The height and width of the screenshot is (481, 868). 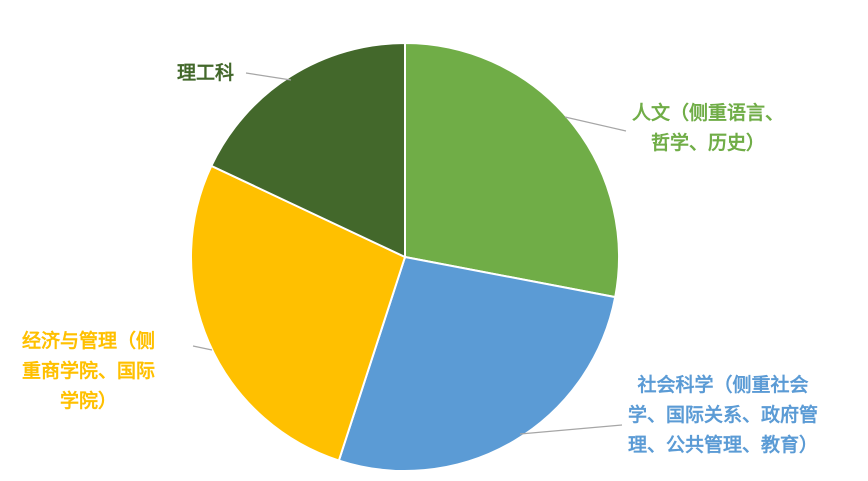 I want to click on slice-label-line: 理、公共管理、教育）, so click(x=723, y=445).